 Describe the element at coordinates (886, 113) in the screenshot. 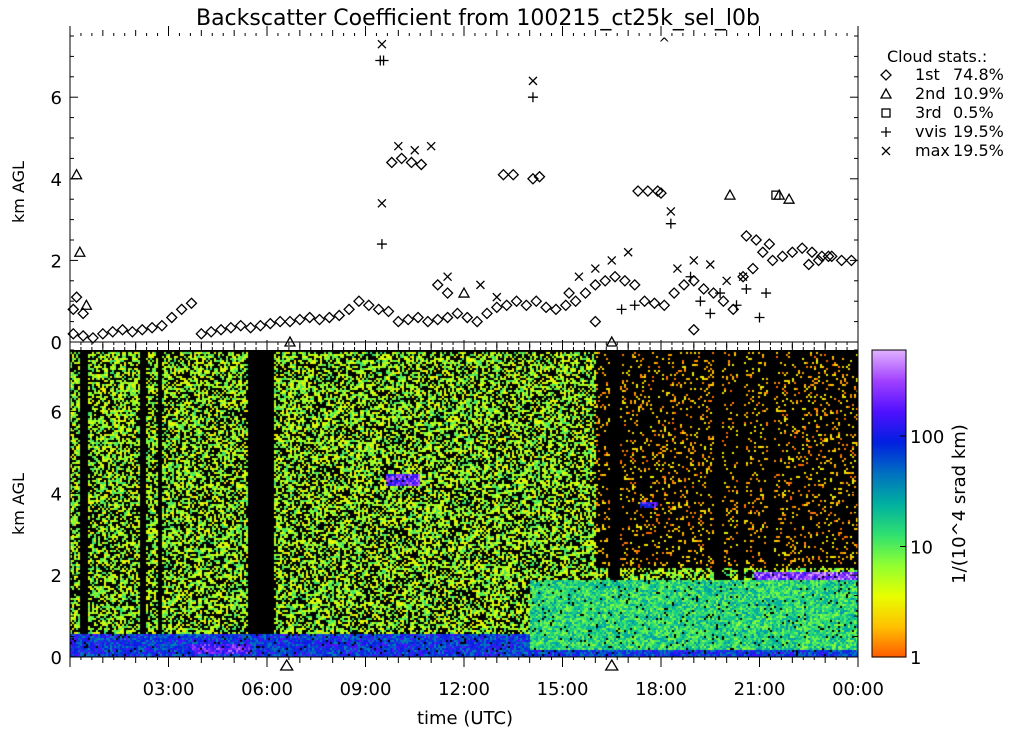

I see `square-legend-icon` at that location.